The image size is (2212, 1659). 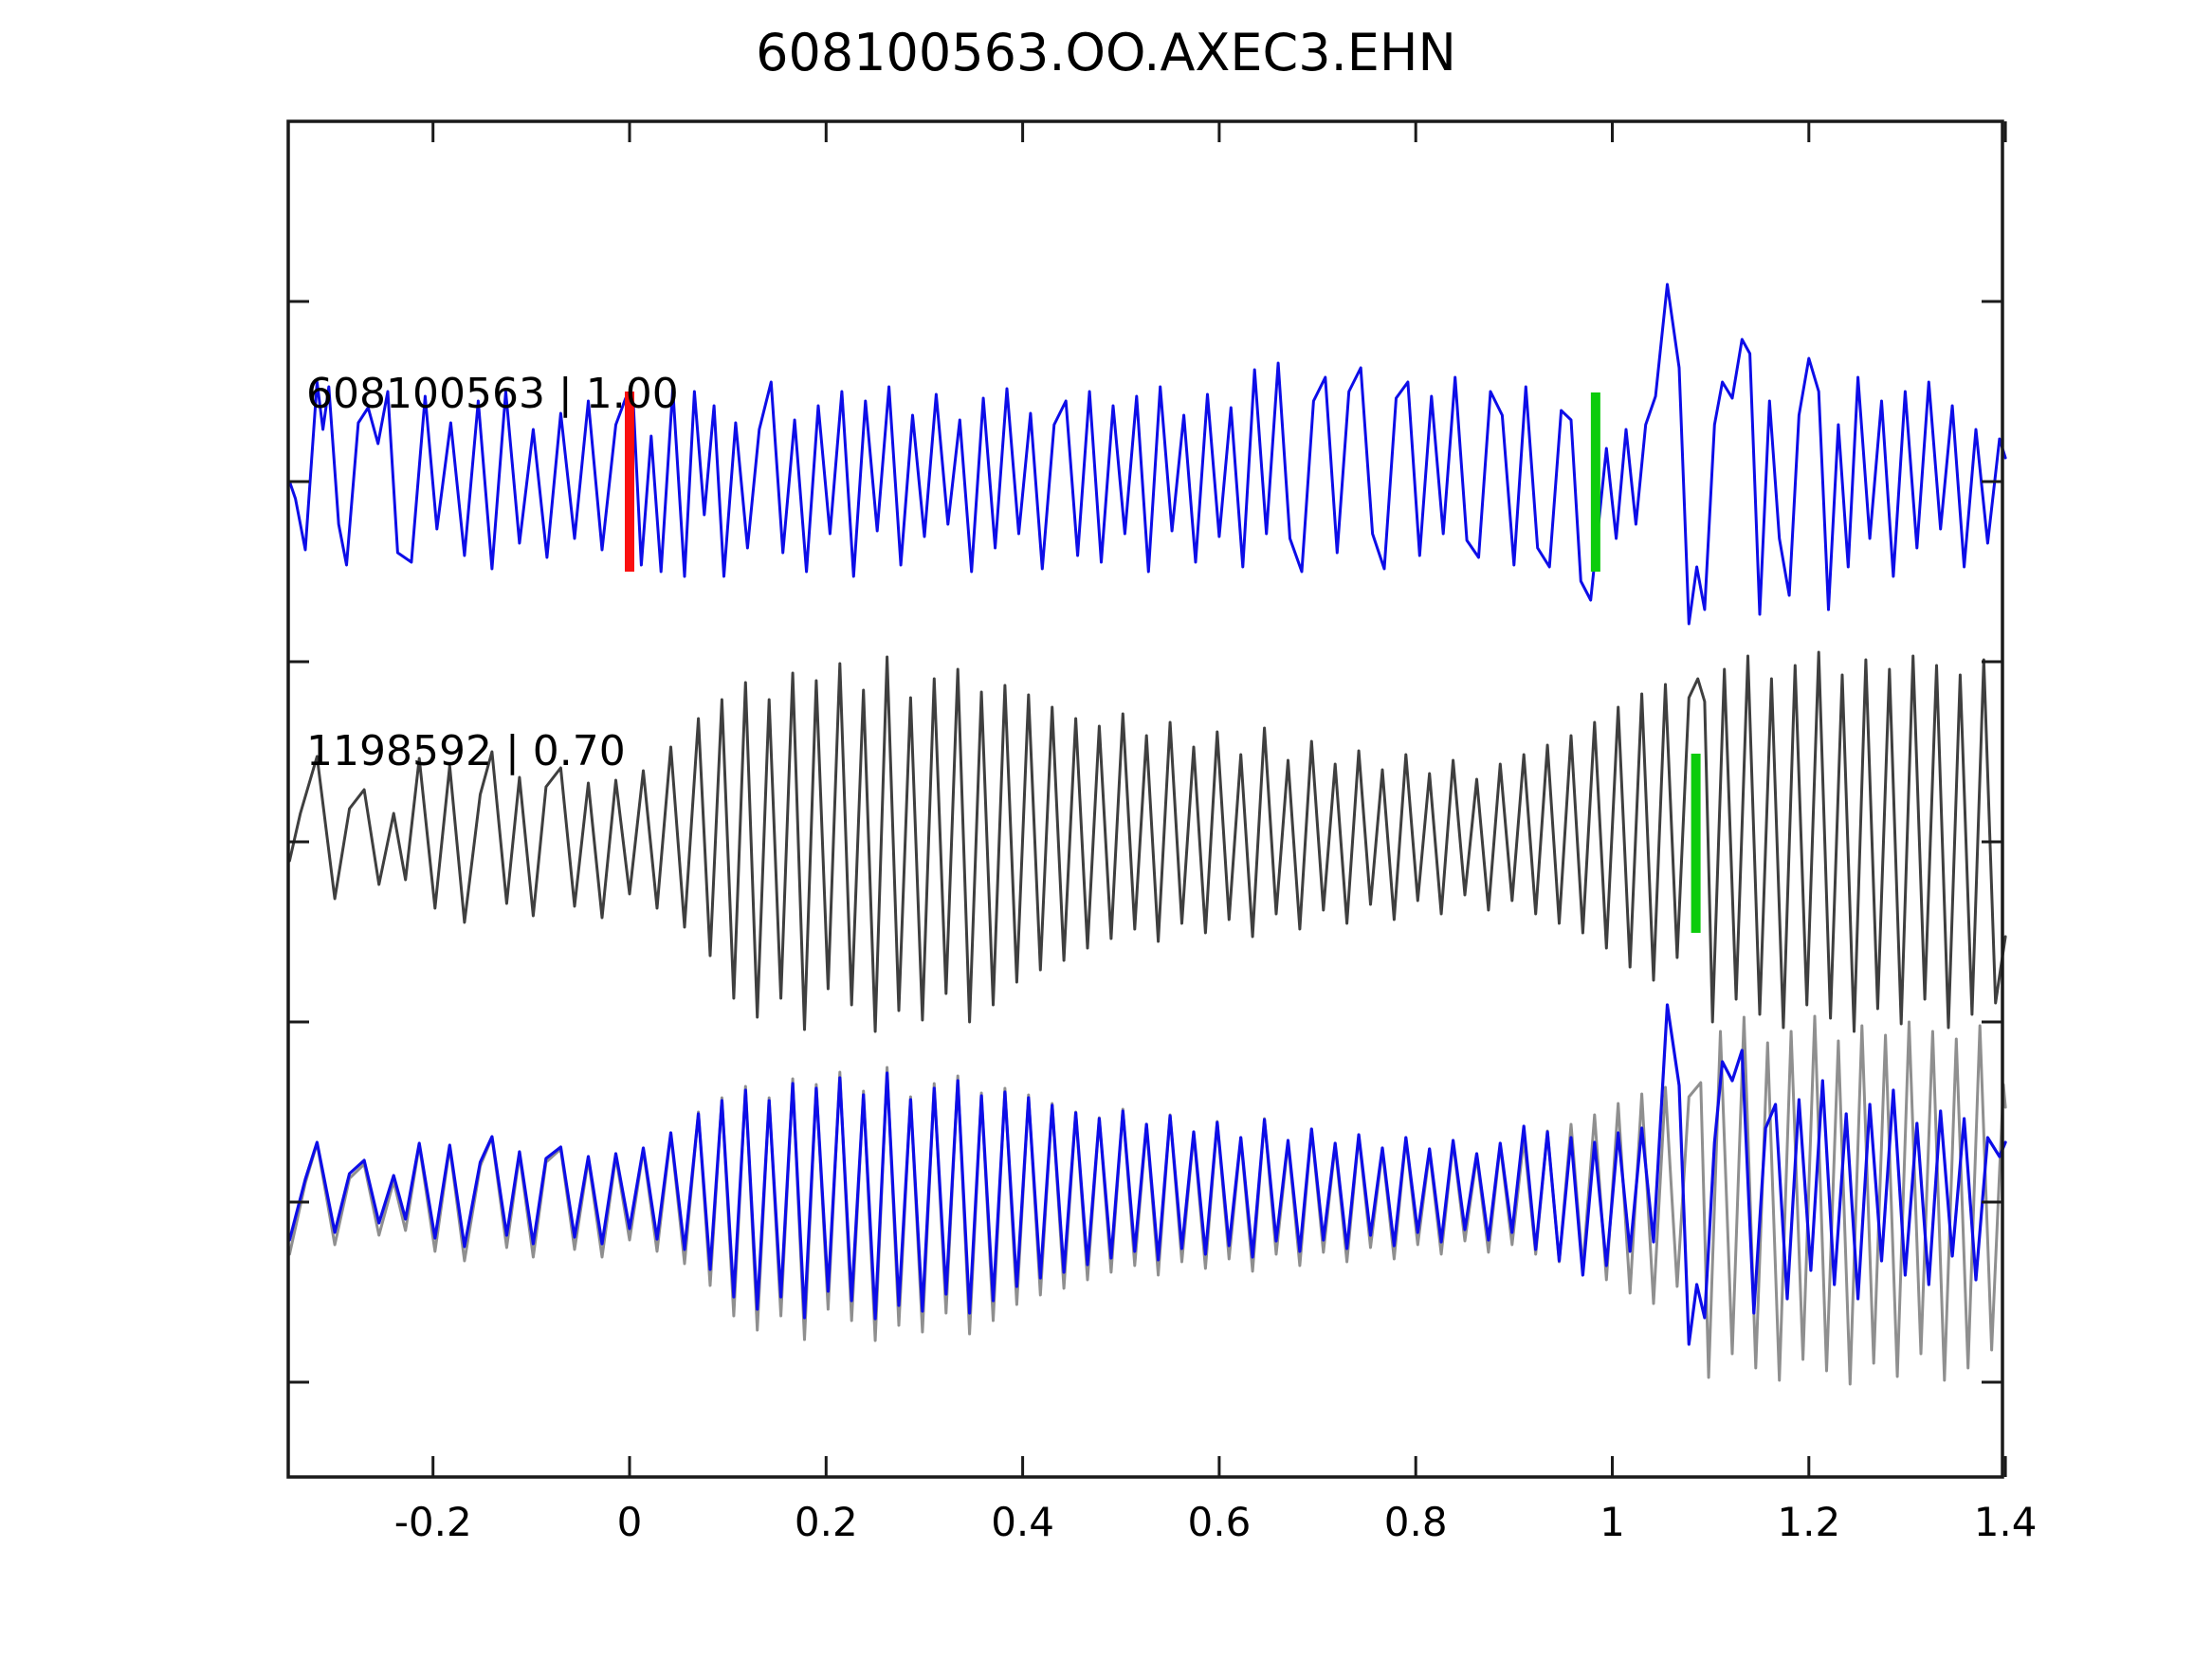 I want to click on plot-title: 608100563.OO.AXEC3.EHN, so click(x=1106, y=52).